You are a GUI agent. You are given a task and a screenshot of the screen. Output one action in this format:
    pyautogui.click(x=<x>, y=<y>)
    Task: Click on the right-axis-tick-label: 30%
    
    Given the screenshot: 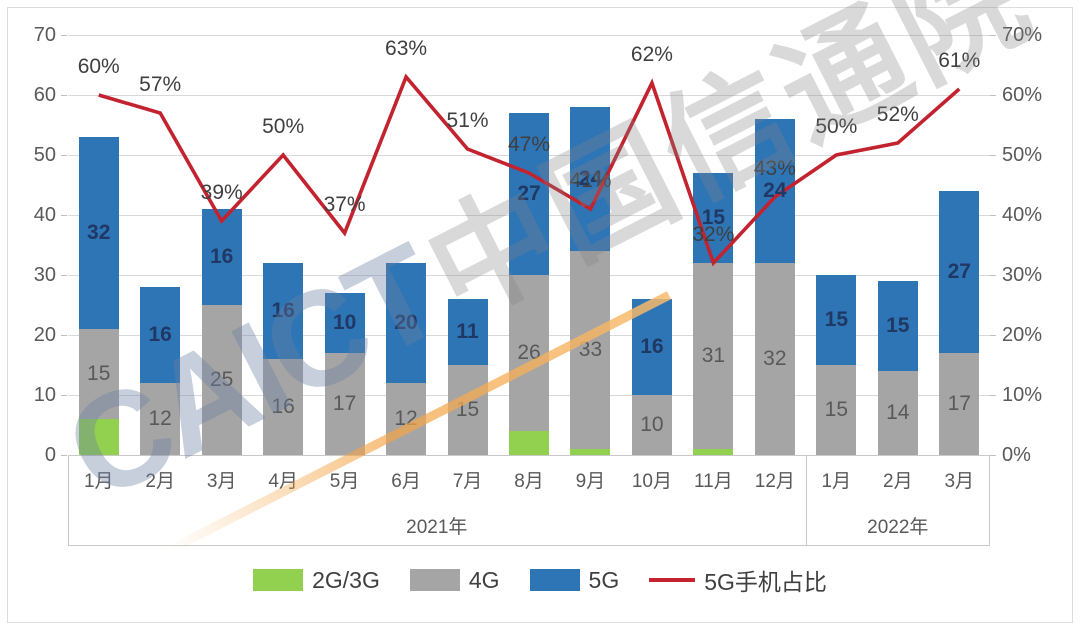 What is the action you would take?
    pyautogui.click(x=1022, y=275)
    